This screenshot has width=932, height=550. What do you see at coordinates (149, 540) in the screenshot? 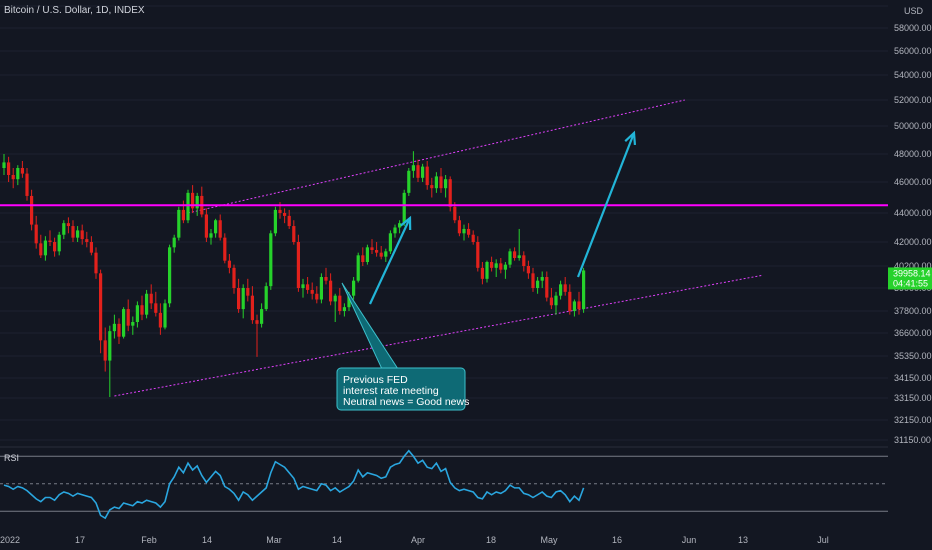
I see `time-tick-label: Feb` at bounding box center [149, 540].